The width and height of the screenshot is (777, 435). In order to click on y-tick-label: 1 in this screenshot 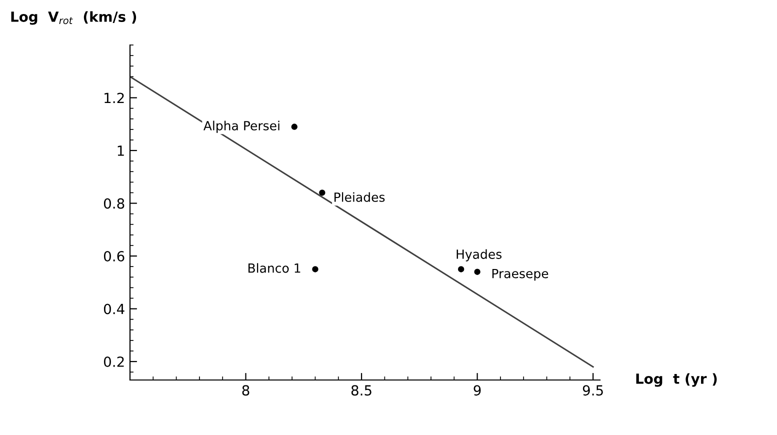, I will do `click(121, 151)`.